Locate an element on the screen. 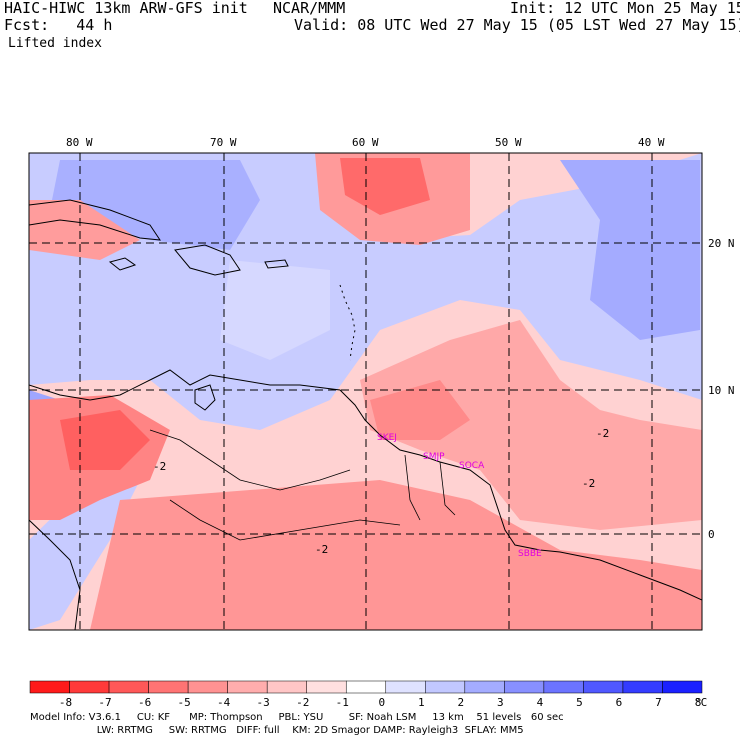 This screenshot has height=740, width=740. antilles-arc is located at coordinates (347, 322).